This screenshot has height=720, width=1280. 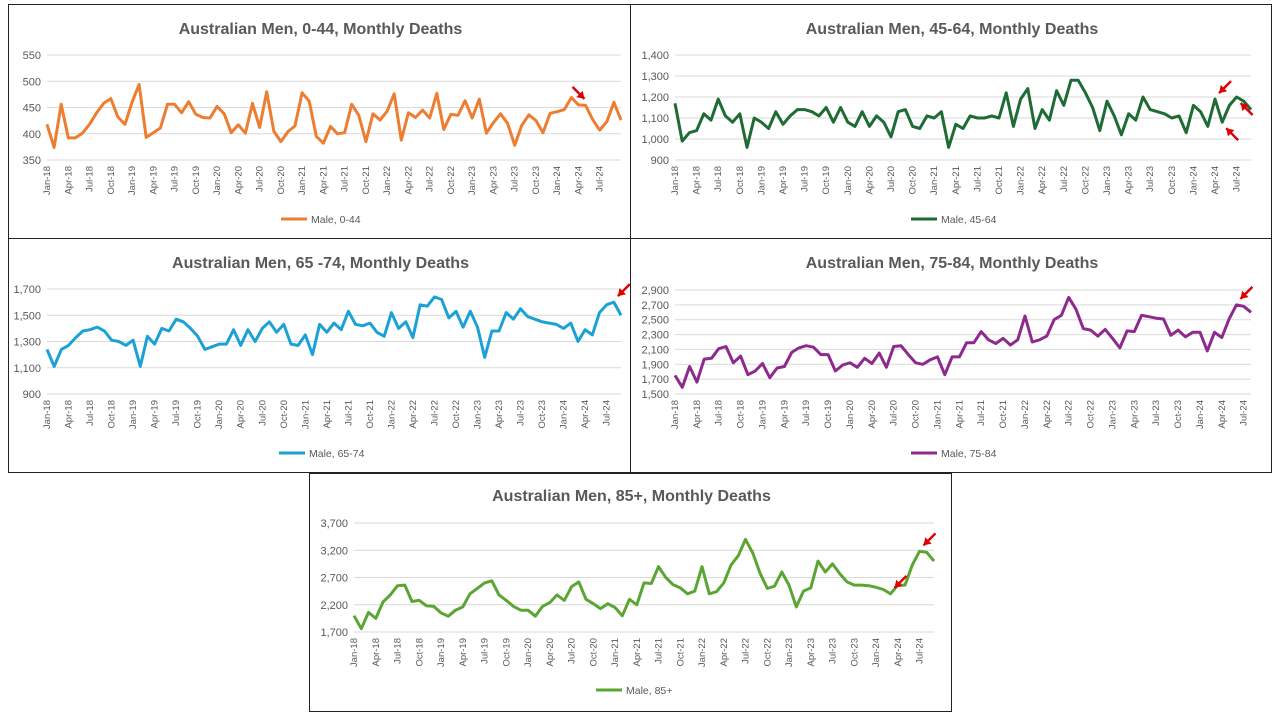 What do you see at coordinates (913, 180) in the screenshot?
I see `x-tick-label: Oct-20` at bounding box center [913, 180].